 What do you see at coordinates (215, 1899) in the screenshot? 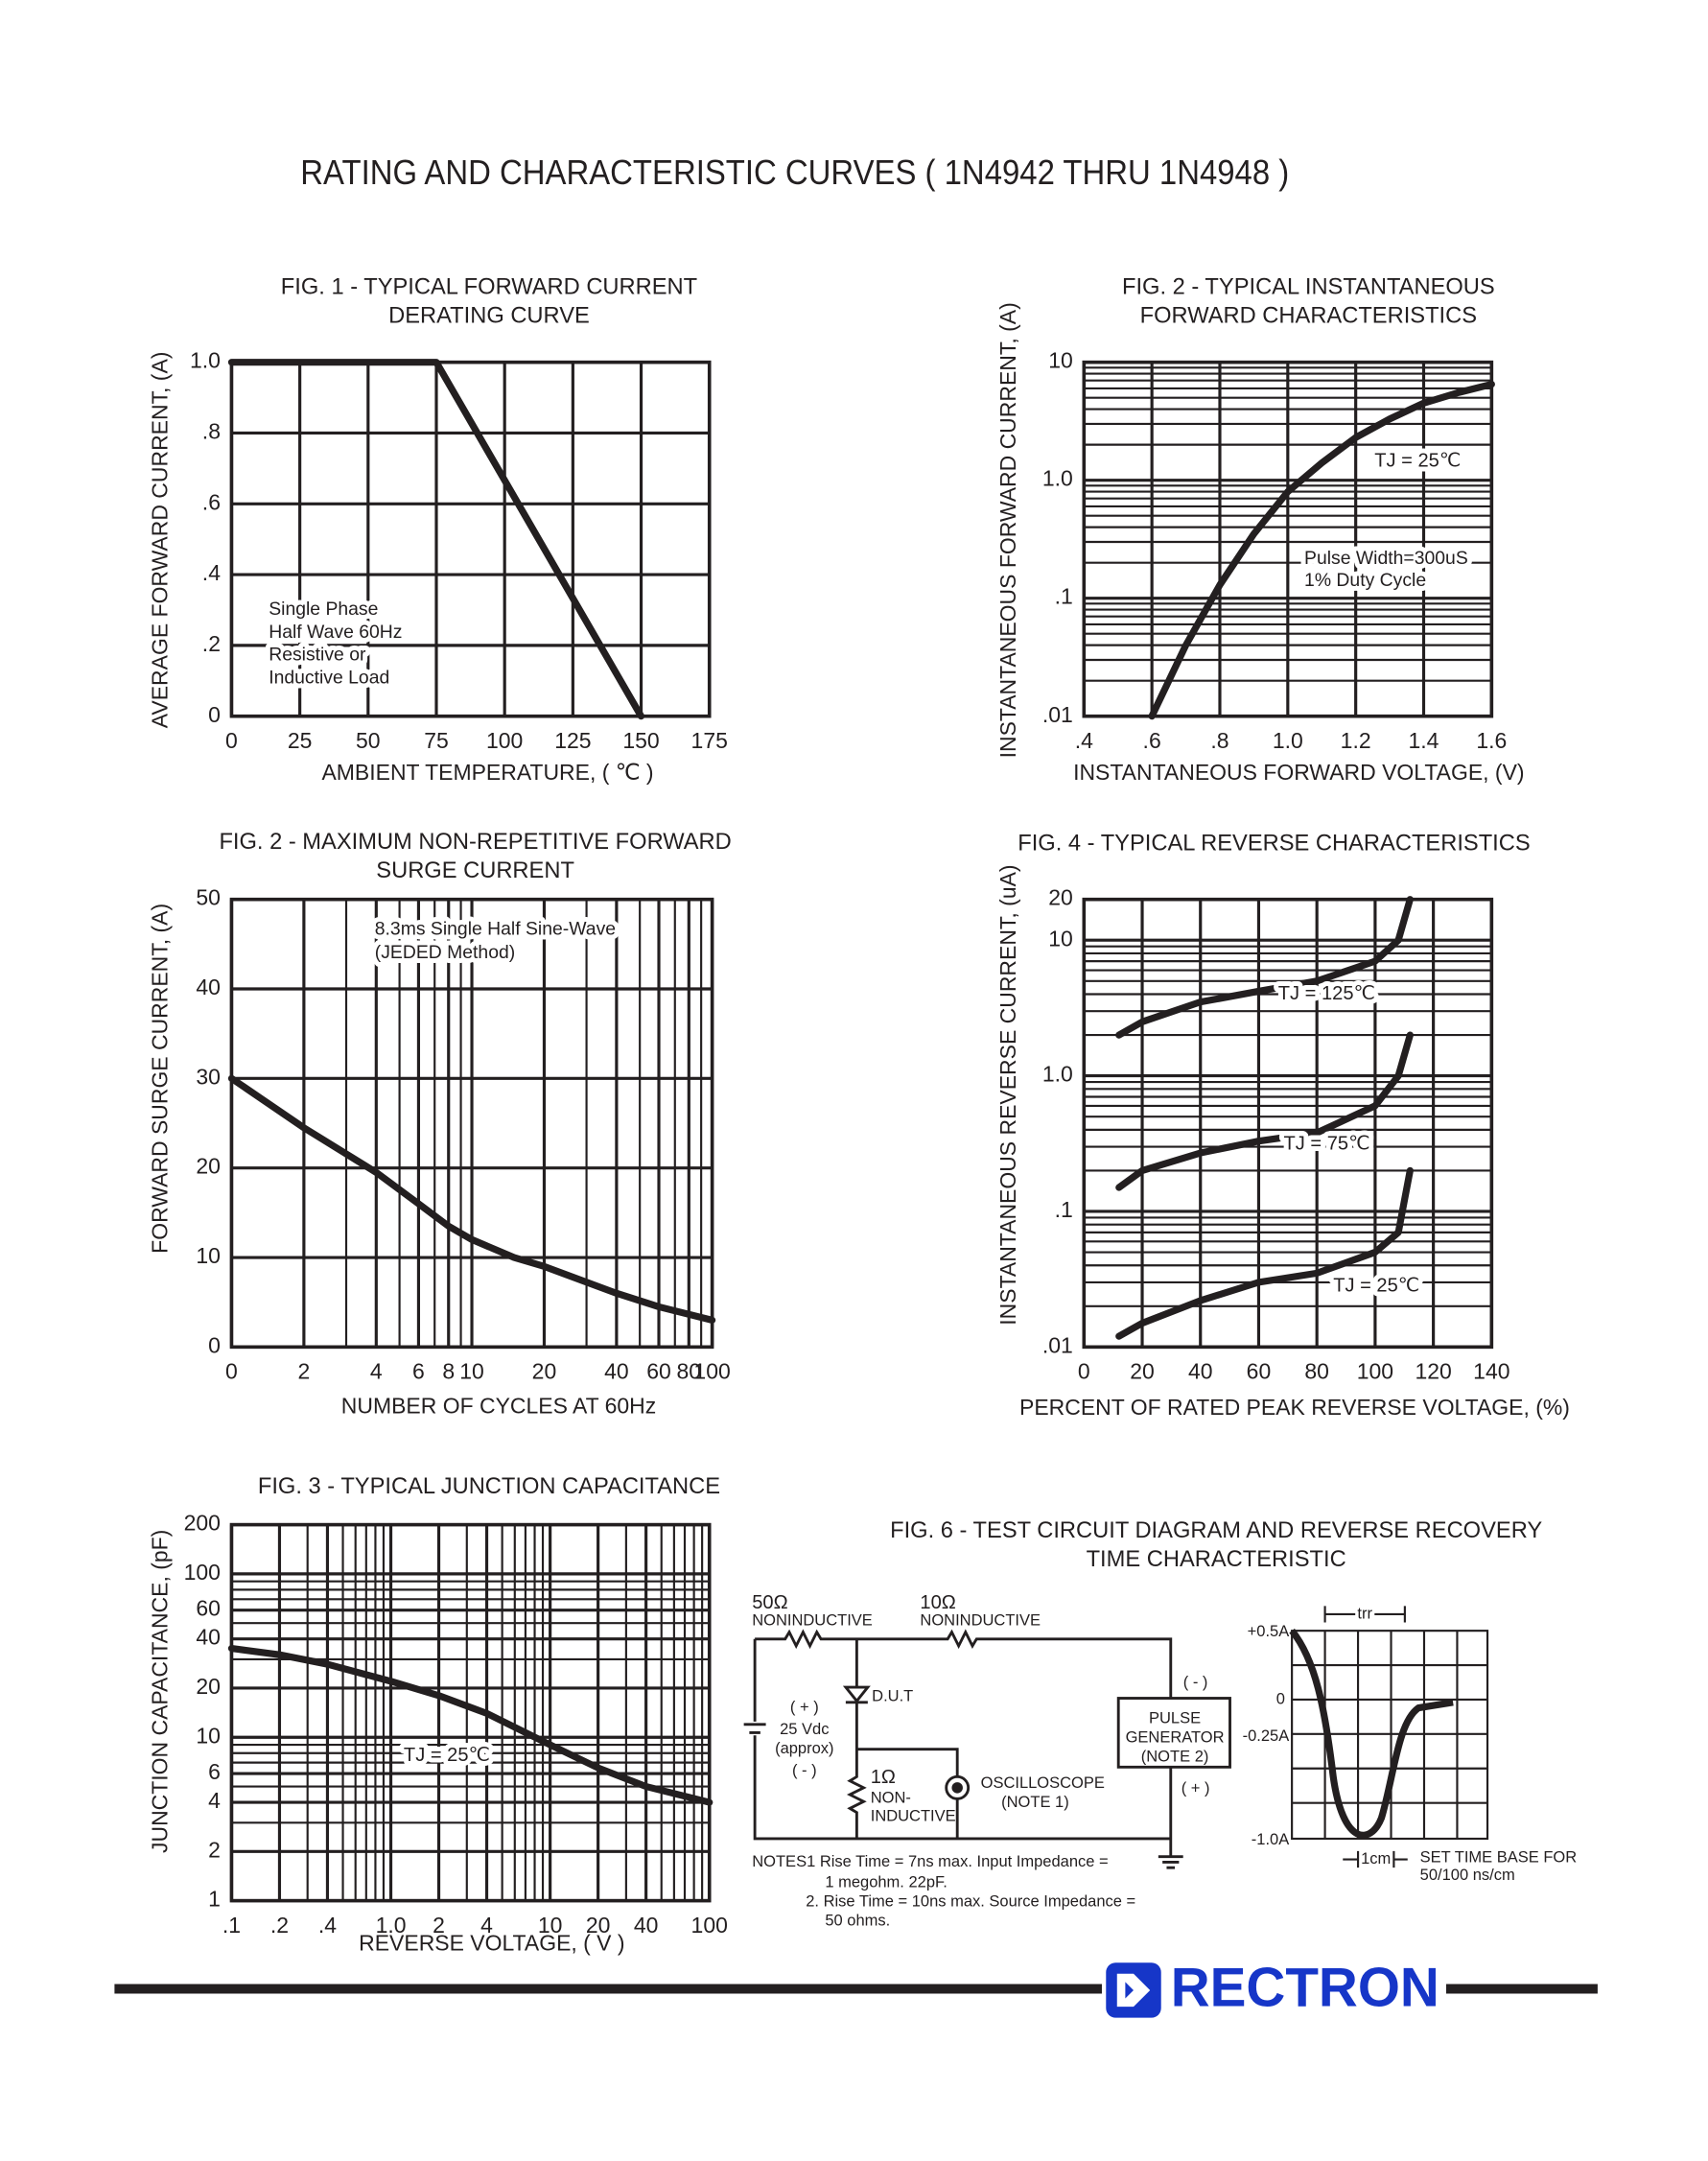
I see `y-tick-label: 1` at bounding box center [215, 1899].